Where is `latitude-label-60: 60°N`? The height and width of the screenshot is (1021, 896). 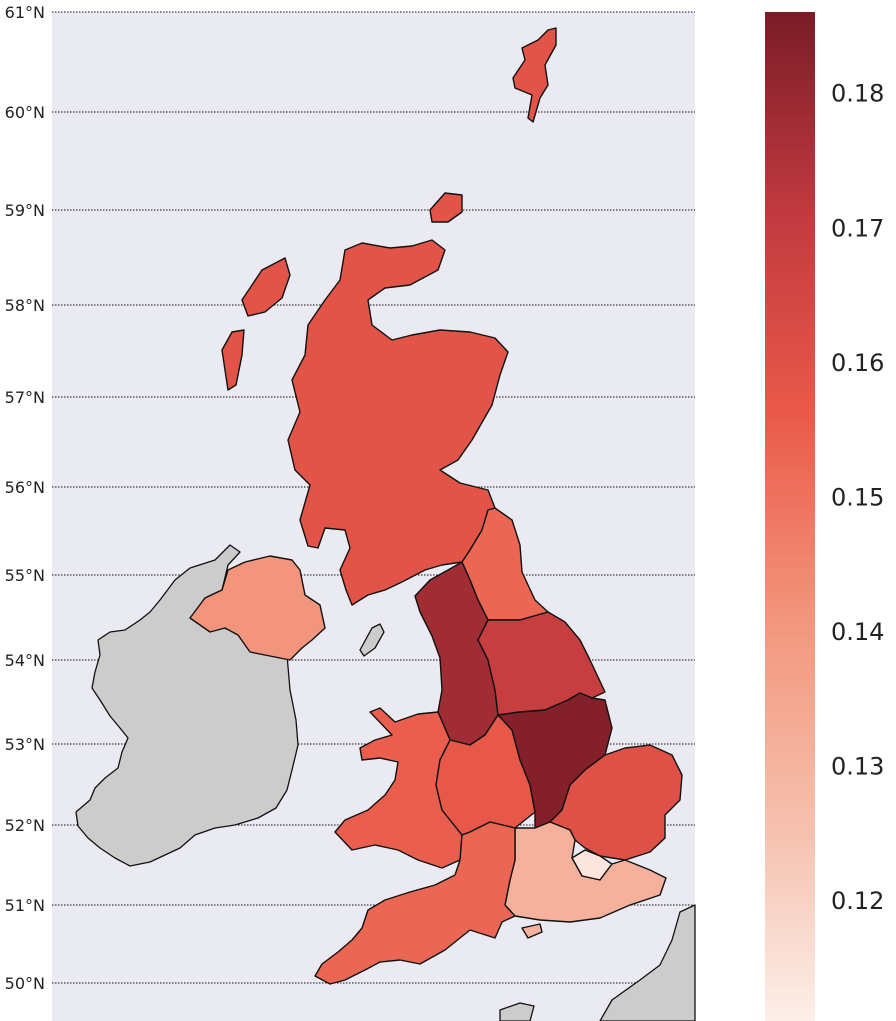
latitude-label-60: 60°N is located at coordinates (25, 112).